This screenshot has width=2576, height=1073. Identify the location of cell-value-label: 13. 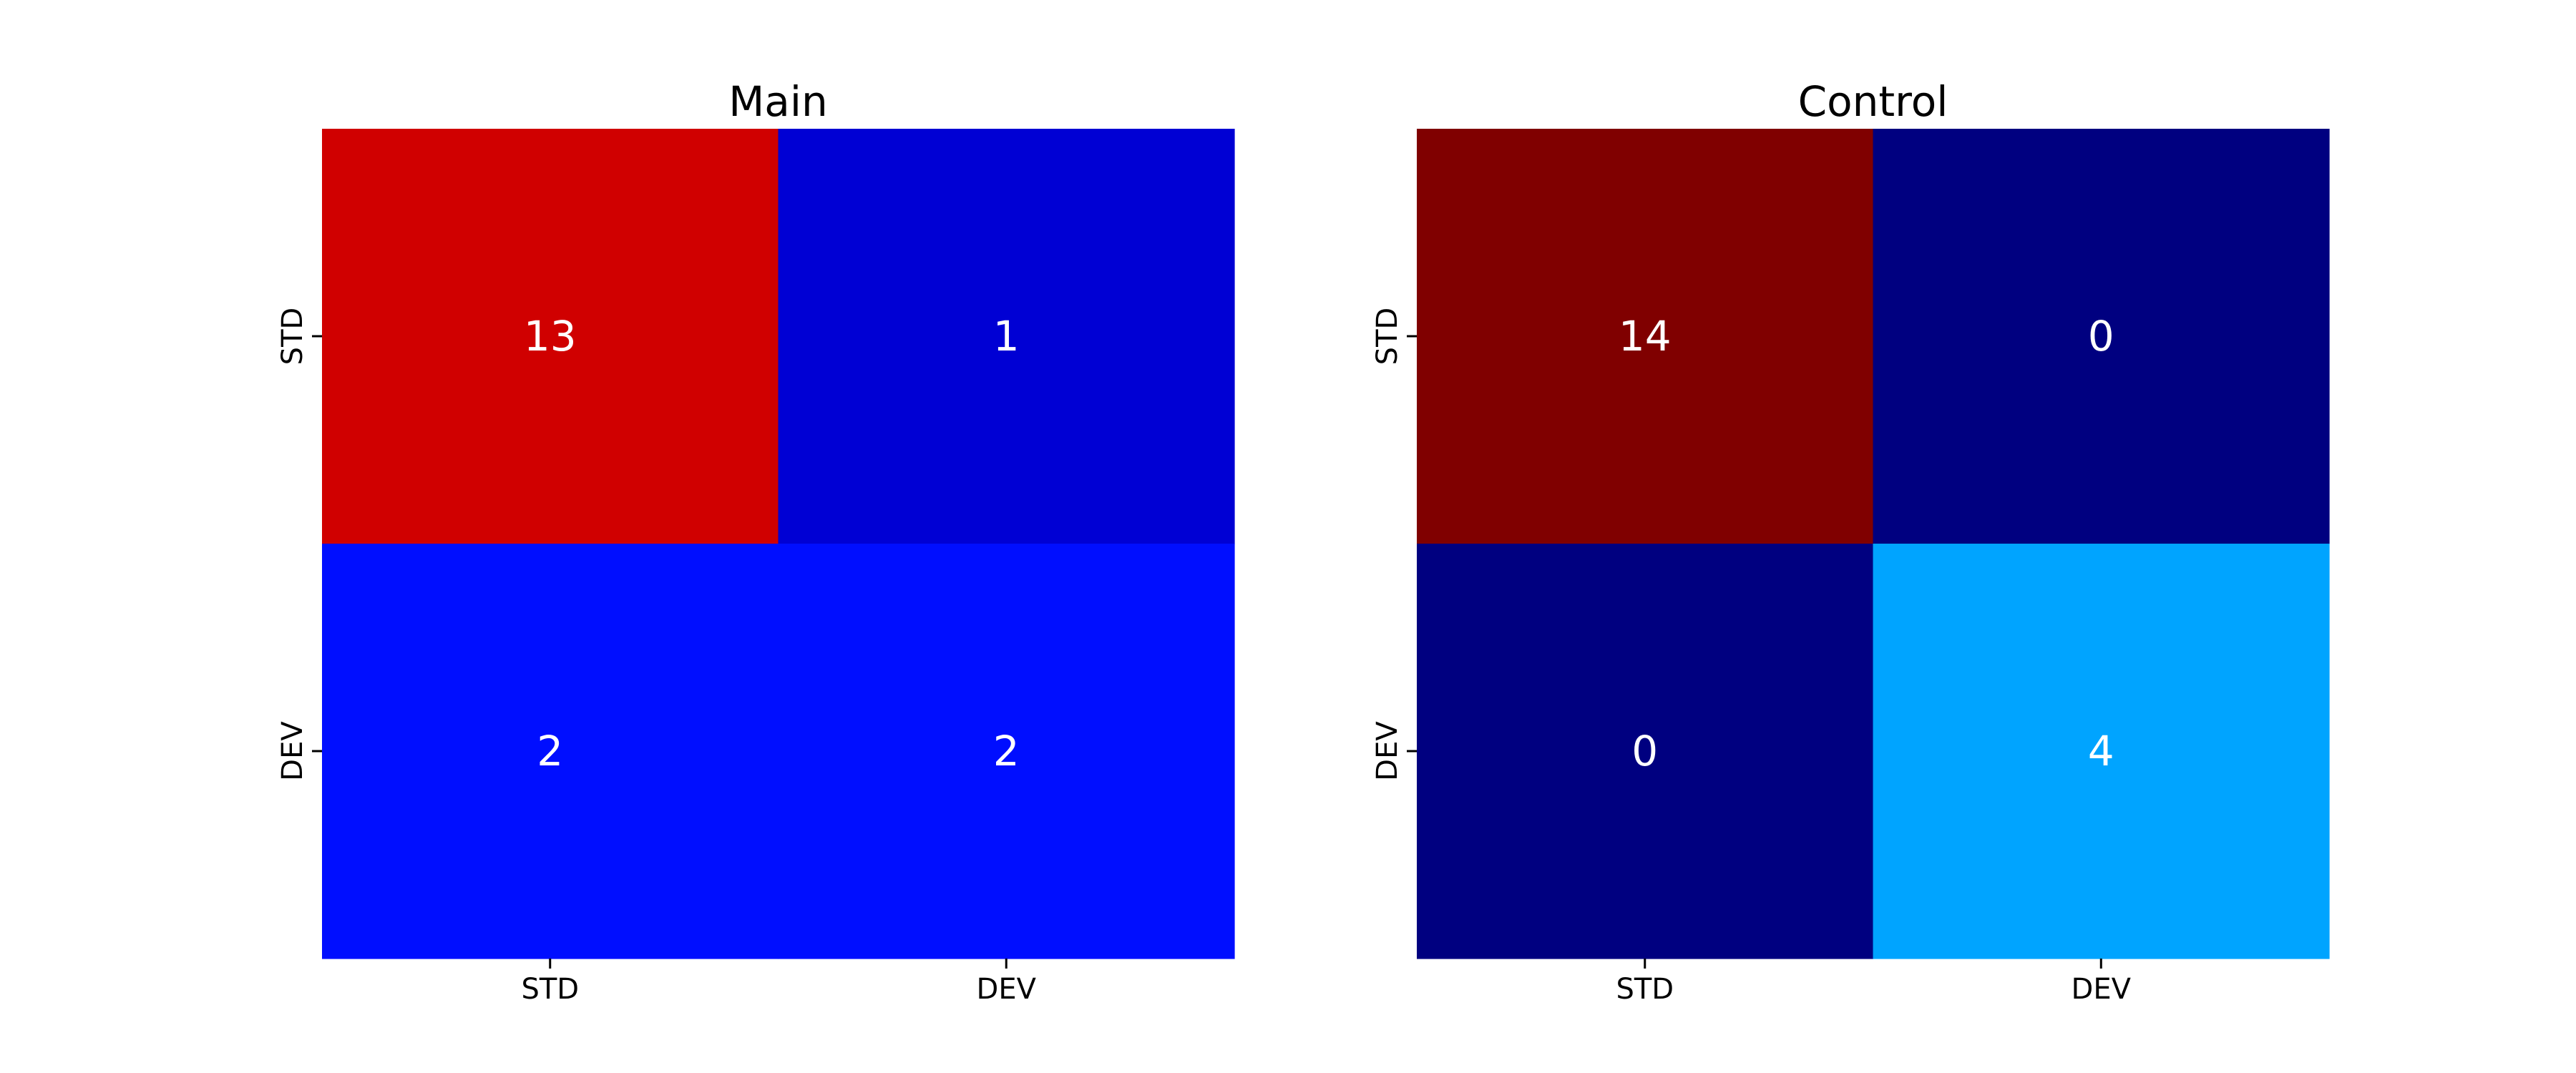
(550, 336).